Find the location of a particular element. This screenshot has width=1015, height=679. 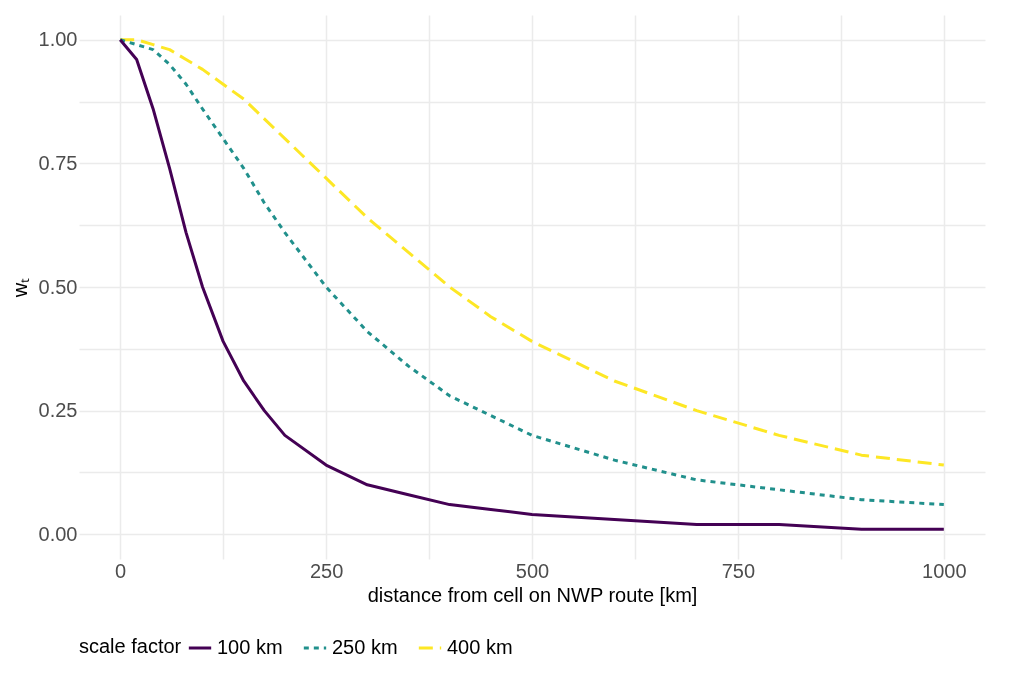

legend-label: 250 km is located at coordinates (365, 647).